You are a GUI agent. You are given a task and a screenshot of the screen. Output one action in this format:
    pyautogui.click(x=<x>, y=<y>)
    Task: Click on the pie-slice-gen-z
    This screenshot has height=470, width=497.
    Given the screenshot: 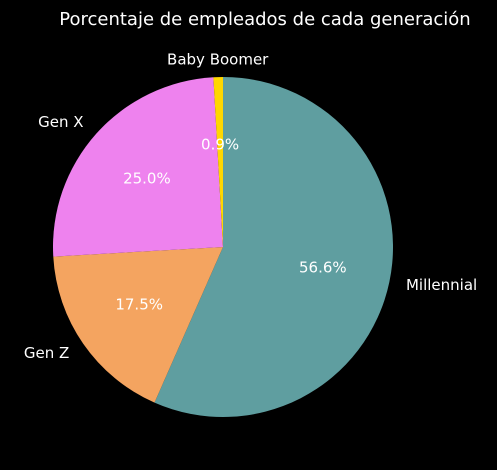 What is the action you would take?
    pyautogui.click(x=138, y=325)
    